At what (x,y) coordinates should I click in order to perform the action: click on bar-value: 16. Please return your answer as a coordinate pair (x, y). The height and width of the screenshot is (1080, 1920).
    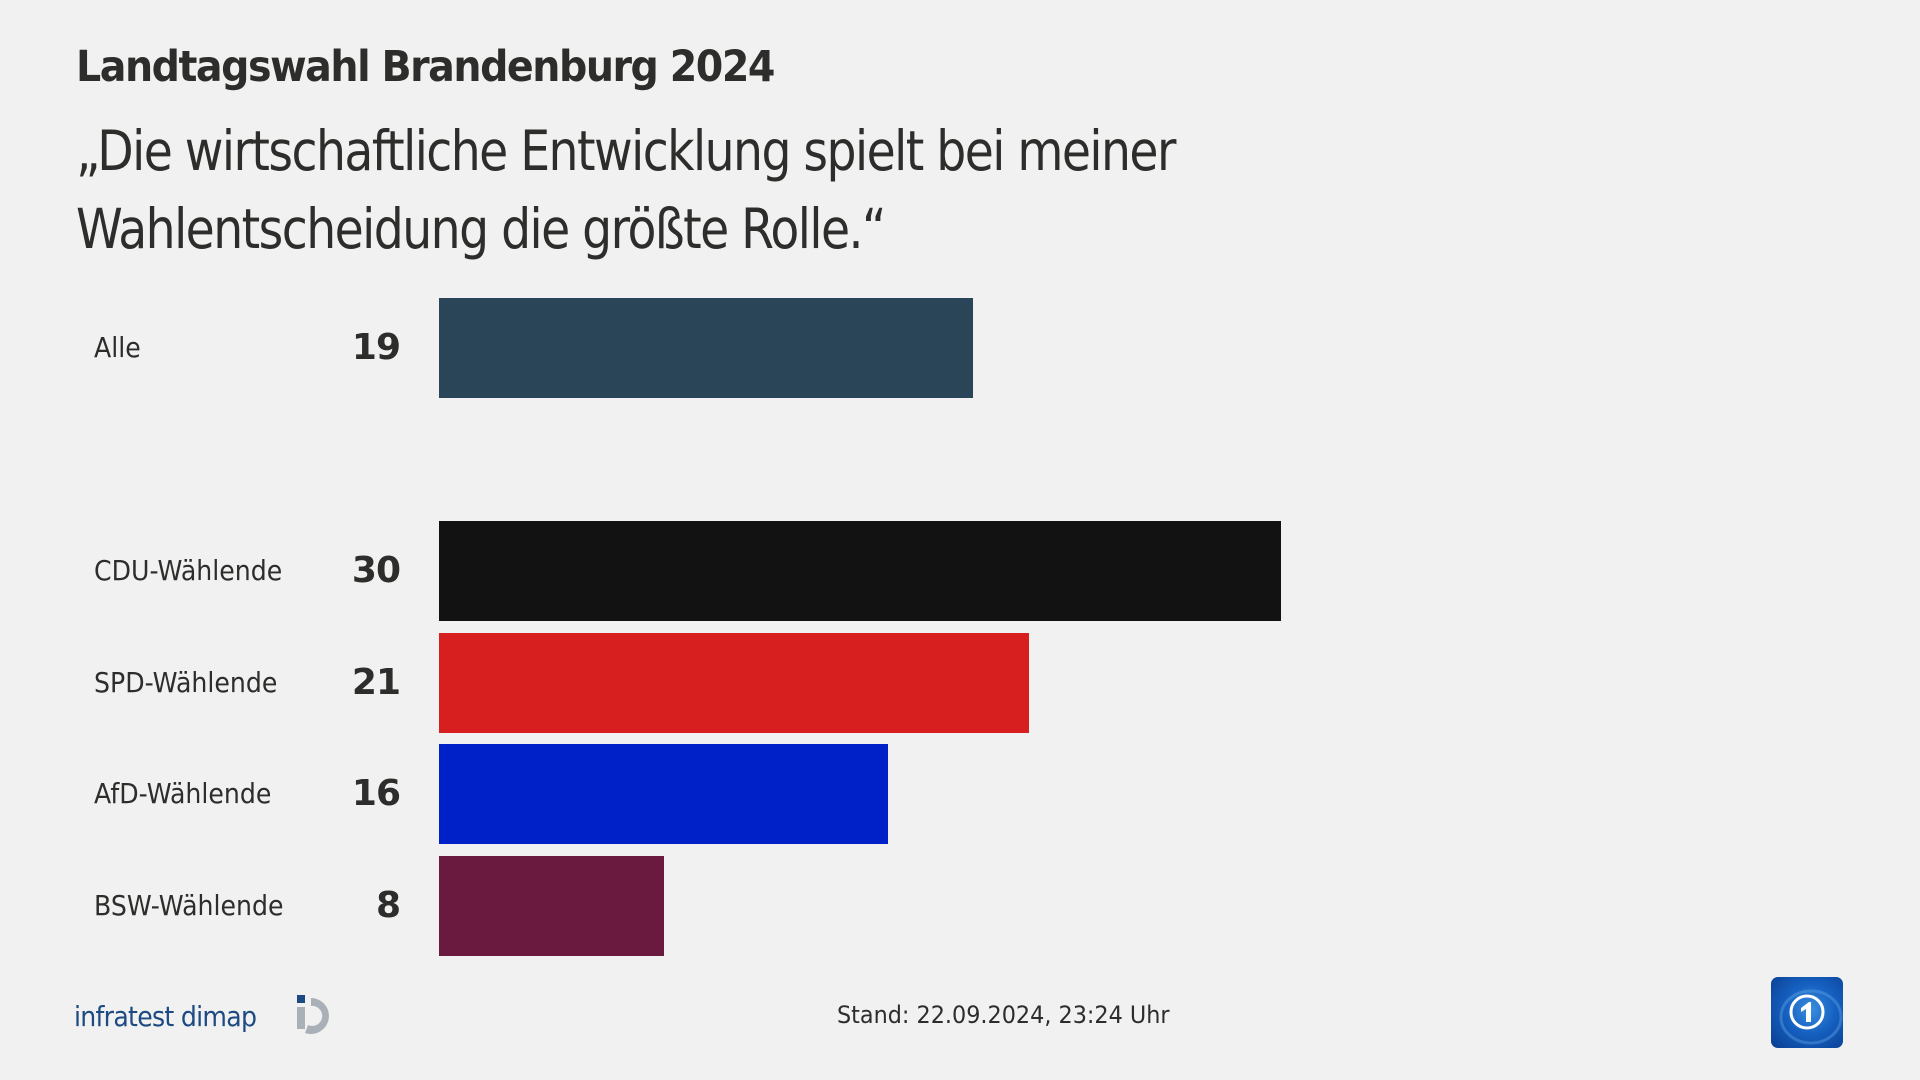
    Looking at the image, I should click on (376, 793).